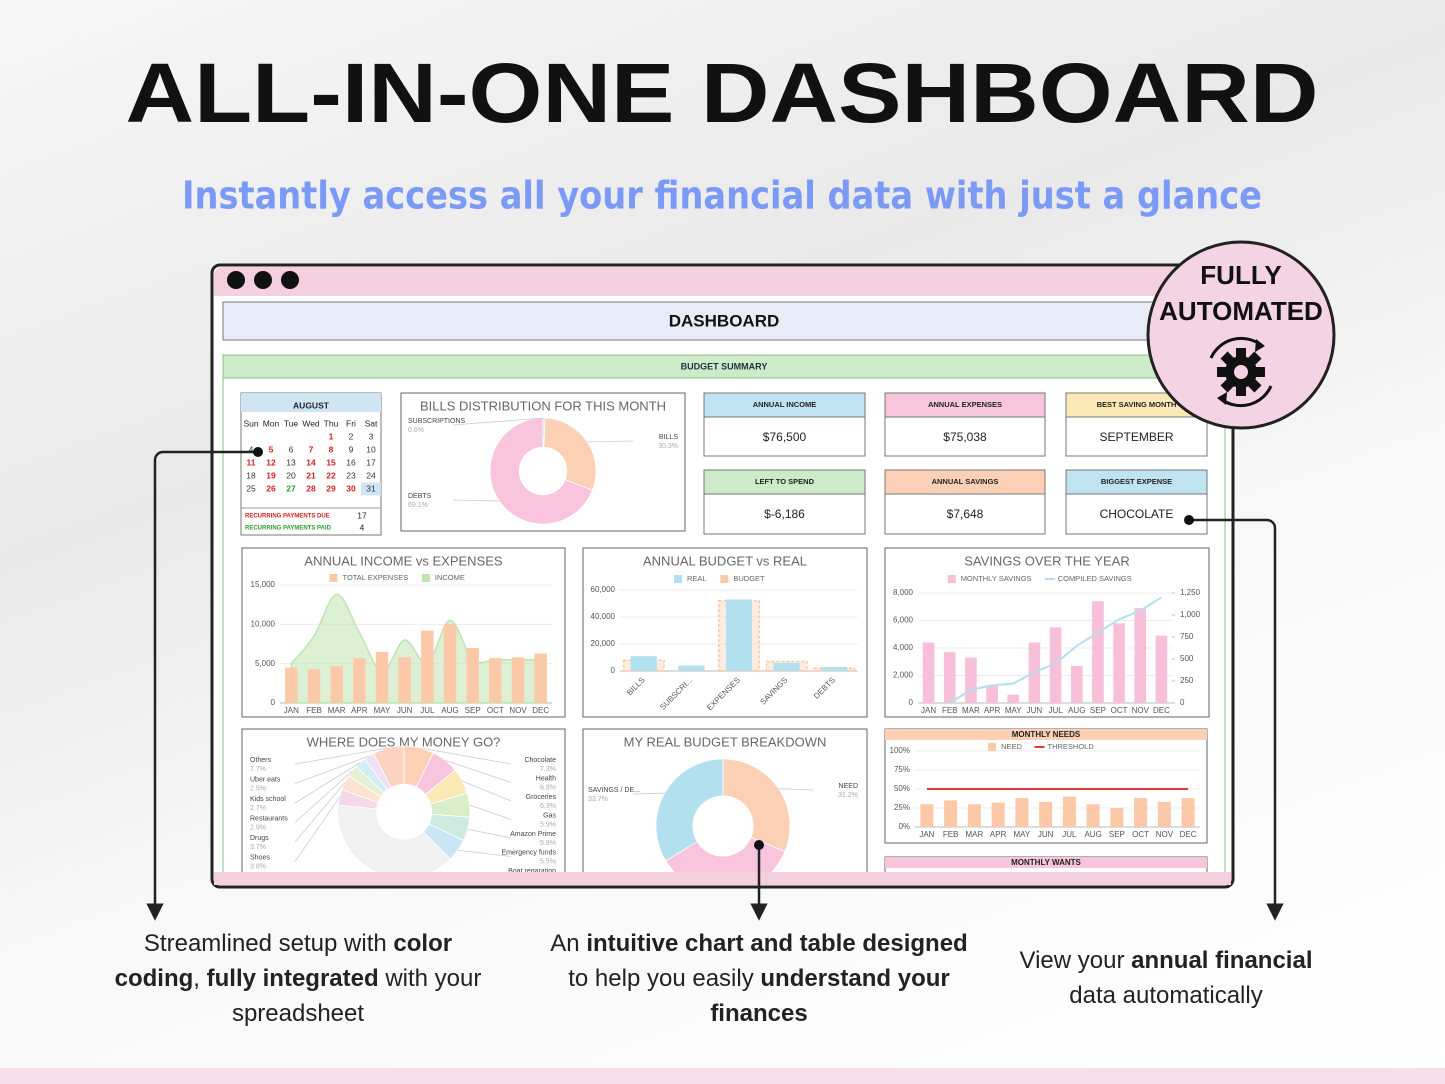 The width and height of the screenshot is (1445, 1084). What do you see at coordinates (758, 943) in the screenshot?
I see `caption-line: An intuitive chart and table designed` at bounding box center [758, 943].